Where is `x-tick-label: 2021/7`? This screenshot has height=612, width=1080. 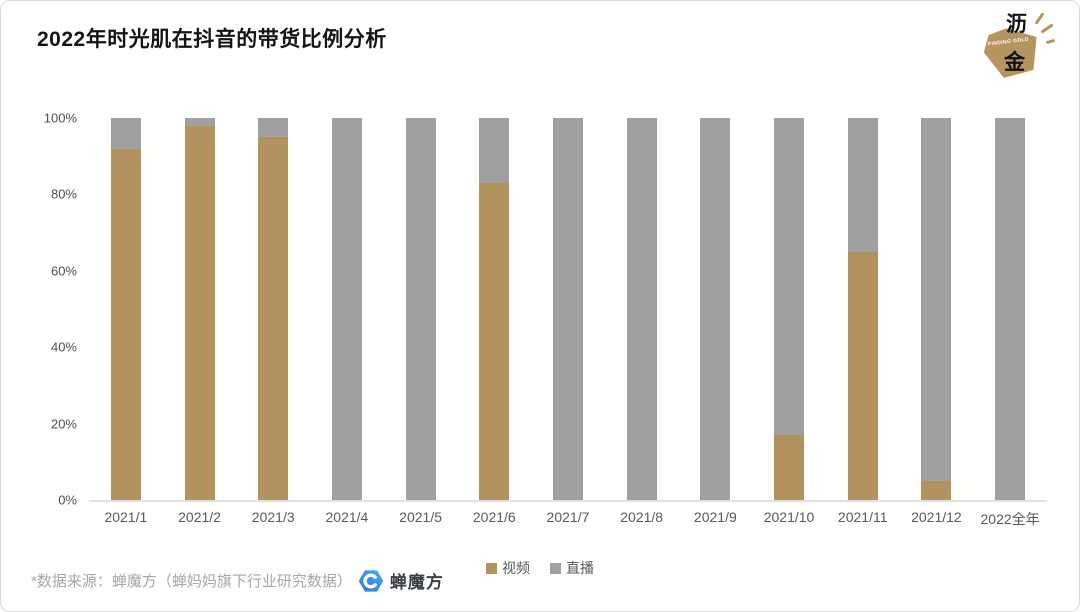
x-tick-label: 2021/7 is located at coordinates (568, 517).